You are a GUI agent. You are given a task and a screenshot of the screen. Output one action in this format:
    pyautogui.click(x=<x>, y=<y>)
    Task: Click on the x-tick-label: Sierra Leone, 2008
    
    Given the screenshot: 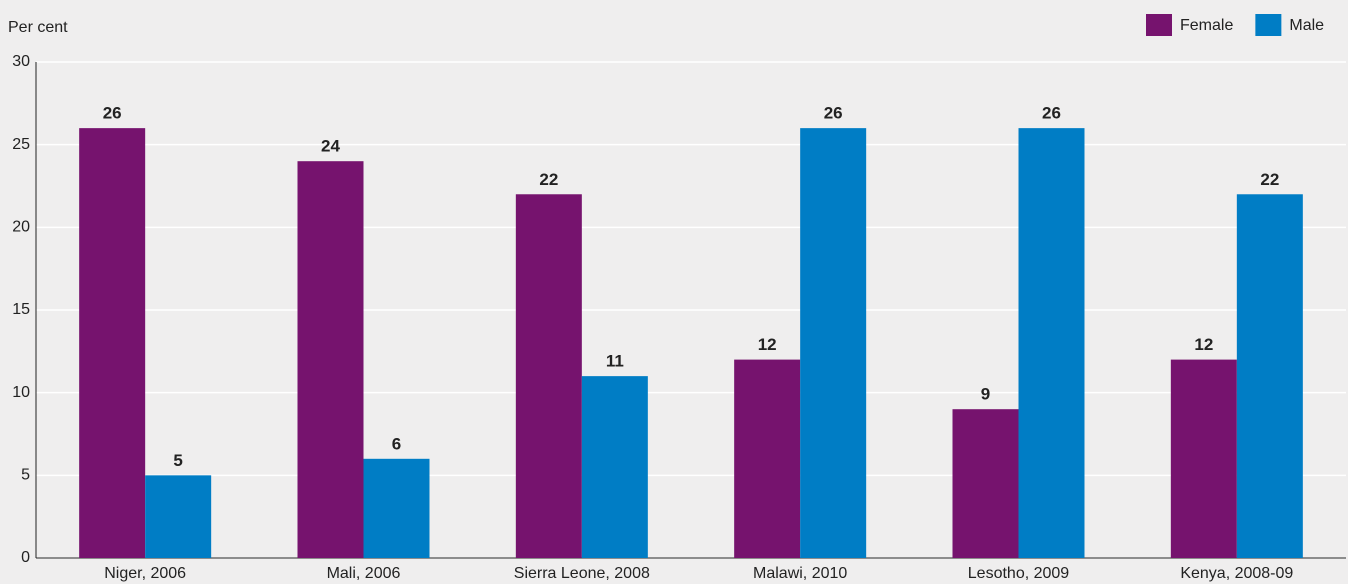 What is the action you would take?
    pyautogui.click(x=582, y=573)
    